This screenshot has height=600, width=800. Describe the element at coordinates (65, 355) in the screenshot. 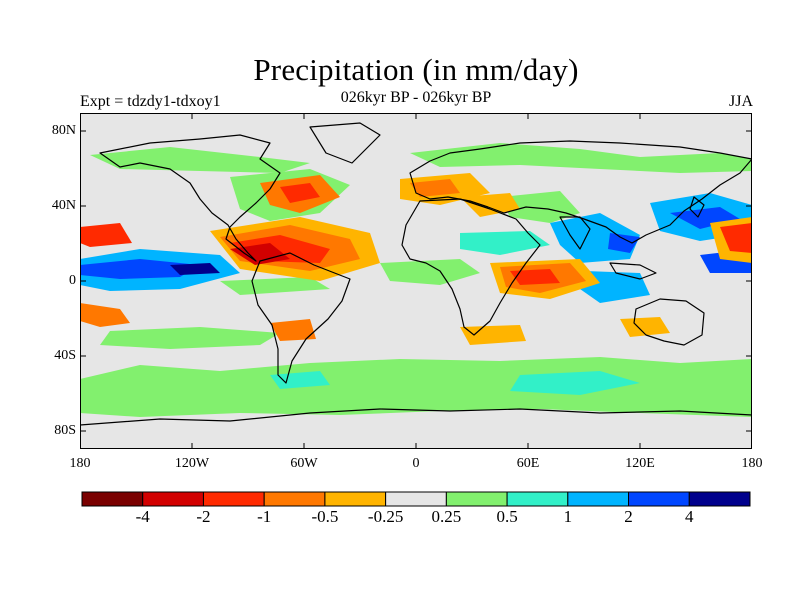

I see `y-tick-label: 40S` at that location.